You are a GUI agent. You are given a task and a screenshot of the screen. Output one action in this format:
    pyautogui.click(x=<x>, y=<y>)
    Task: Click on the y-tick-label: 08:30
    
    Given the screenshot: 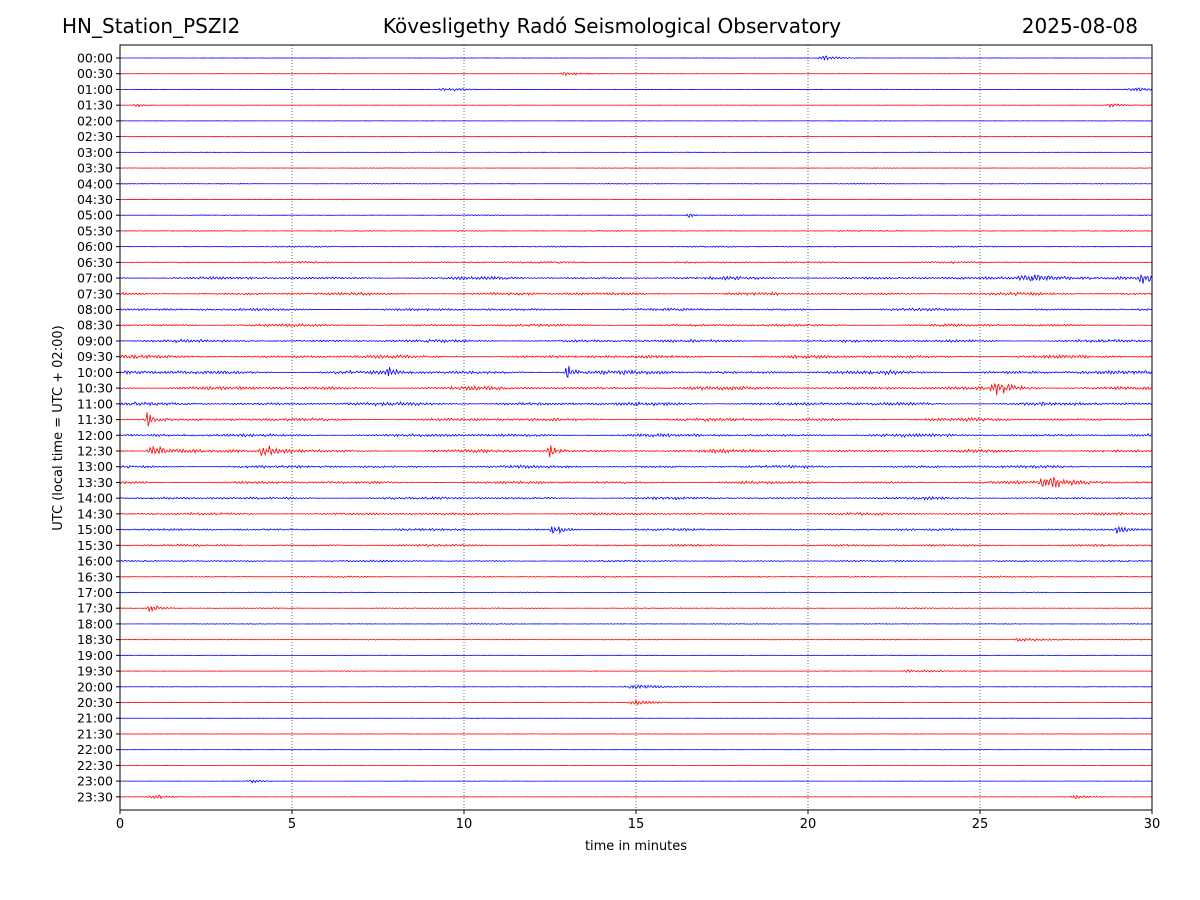 What is the action you would take?
    pyautogui.click(x=95, y=325)
    